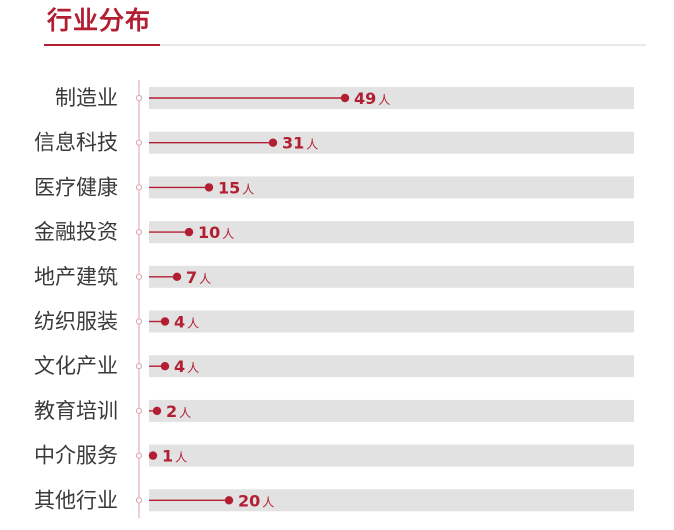 The width and height of the screenshot is (674, 530). I want to click on category-label: 信息科技, so click(76, 143).